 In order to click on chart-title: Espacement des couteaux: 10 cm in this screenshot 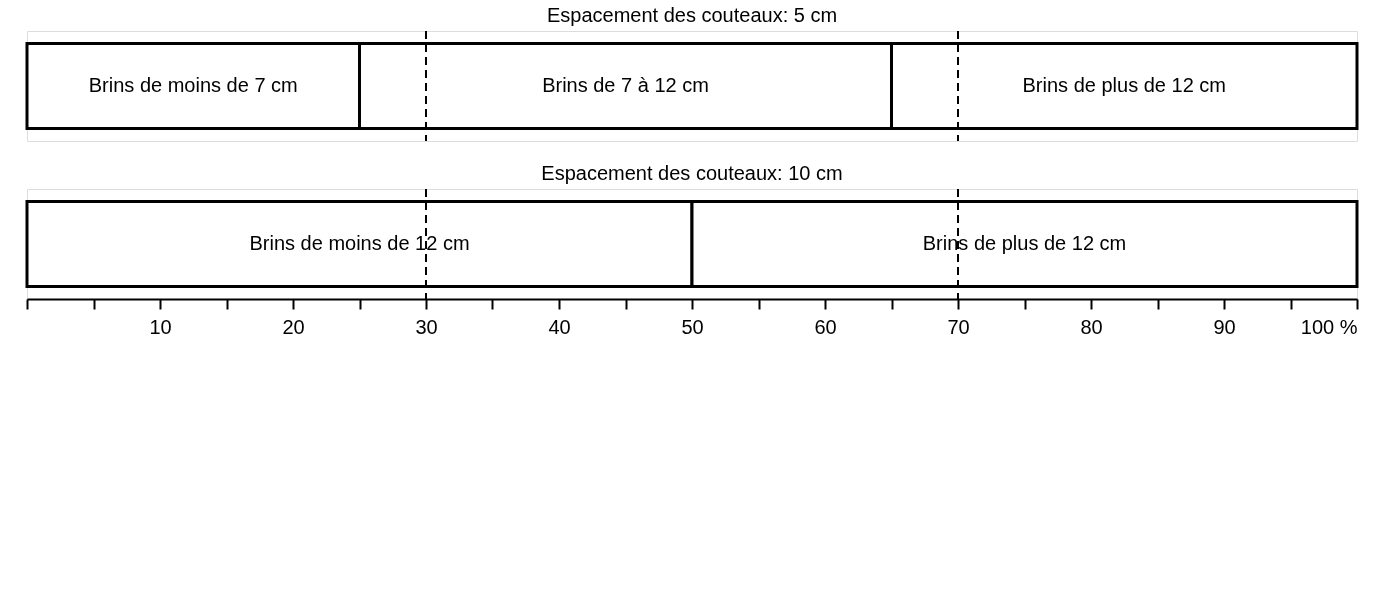, I will do `click(692, 173)`.